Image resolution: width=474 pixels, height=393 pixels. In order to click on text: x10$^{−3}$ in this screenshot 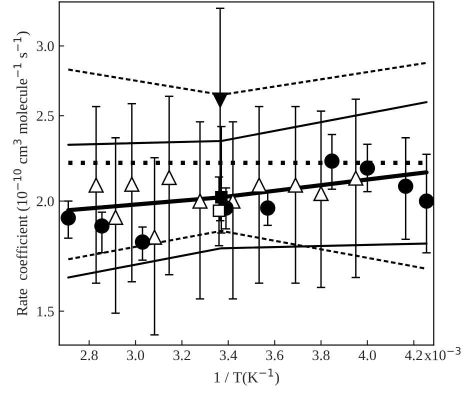, I will do `click(442, 353)`.